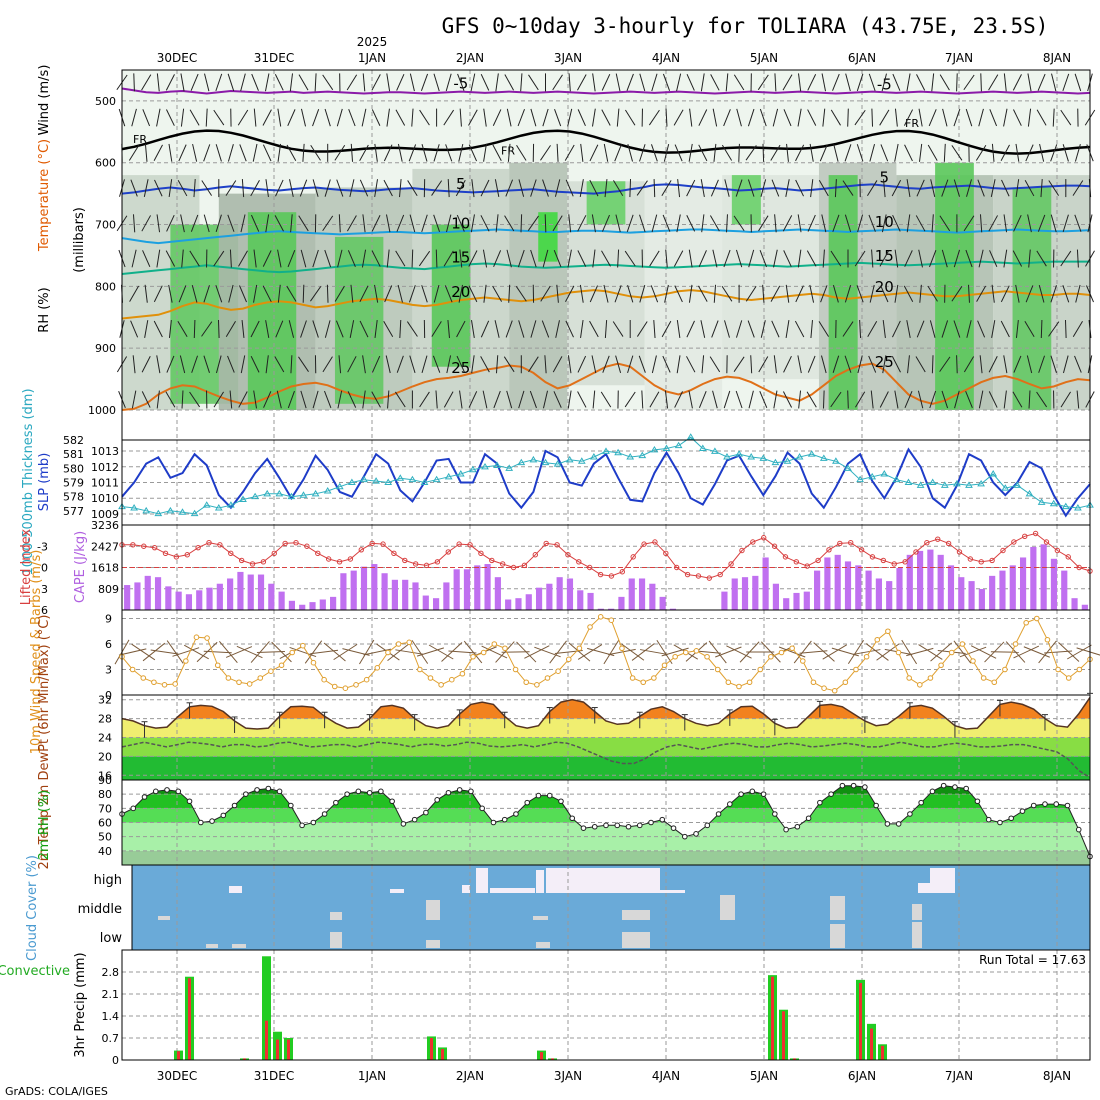  I want to click on lifted-index-line, so click(606, 555).